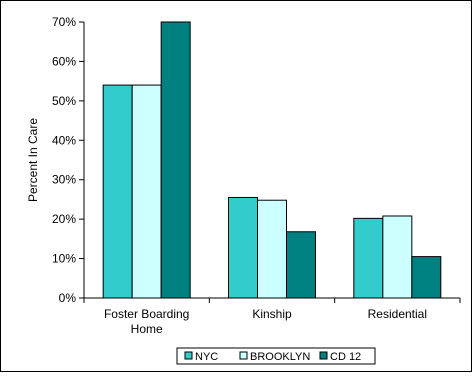  Describe the element at coordinates (64, 61) in the screenshot. I see `y-tick-label: 60%` at that location.